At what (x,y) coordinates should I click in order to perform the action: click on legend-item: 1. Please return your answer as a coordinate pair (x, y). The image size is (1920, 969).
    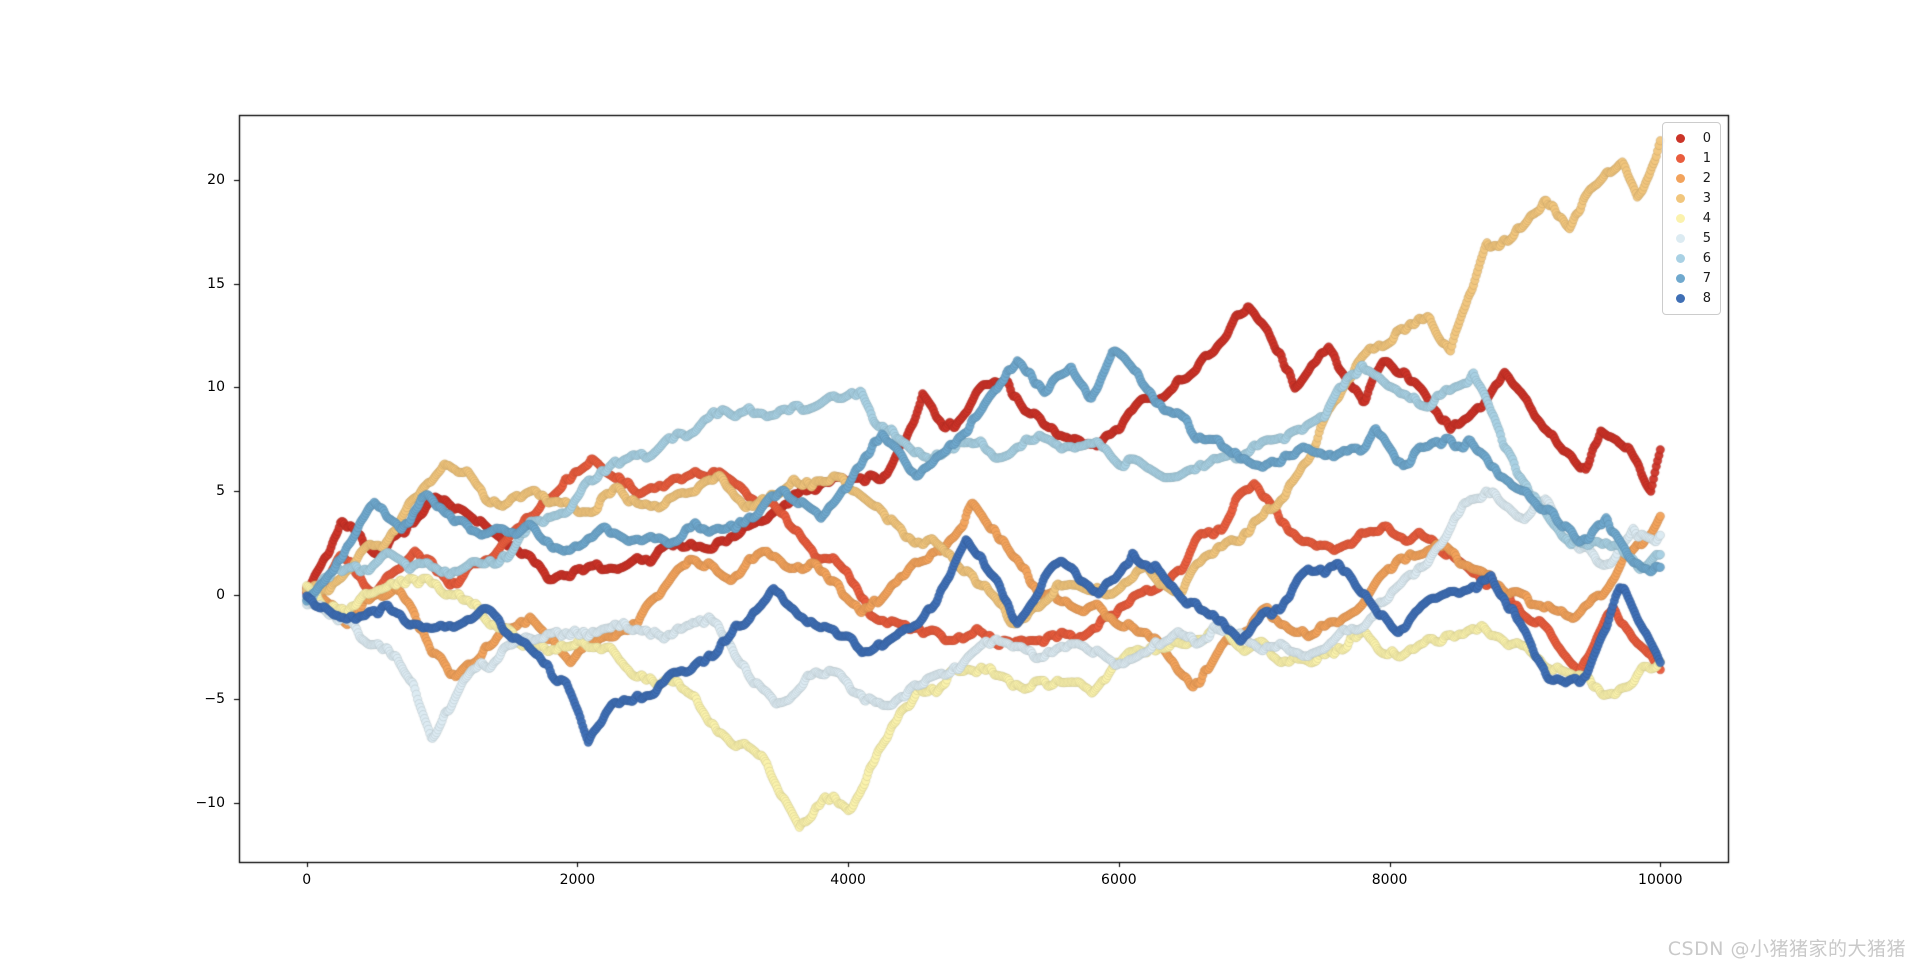
    Looking at the image, I should click on (1691, 158).